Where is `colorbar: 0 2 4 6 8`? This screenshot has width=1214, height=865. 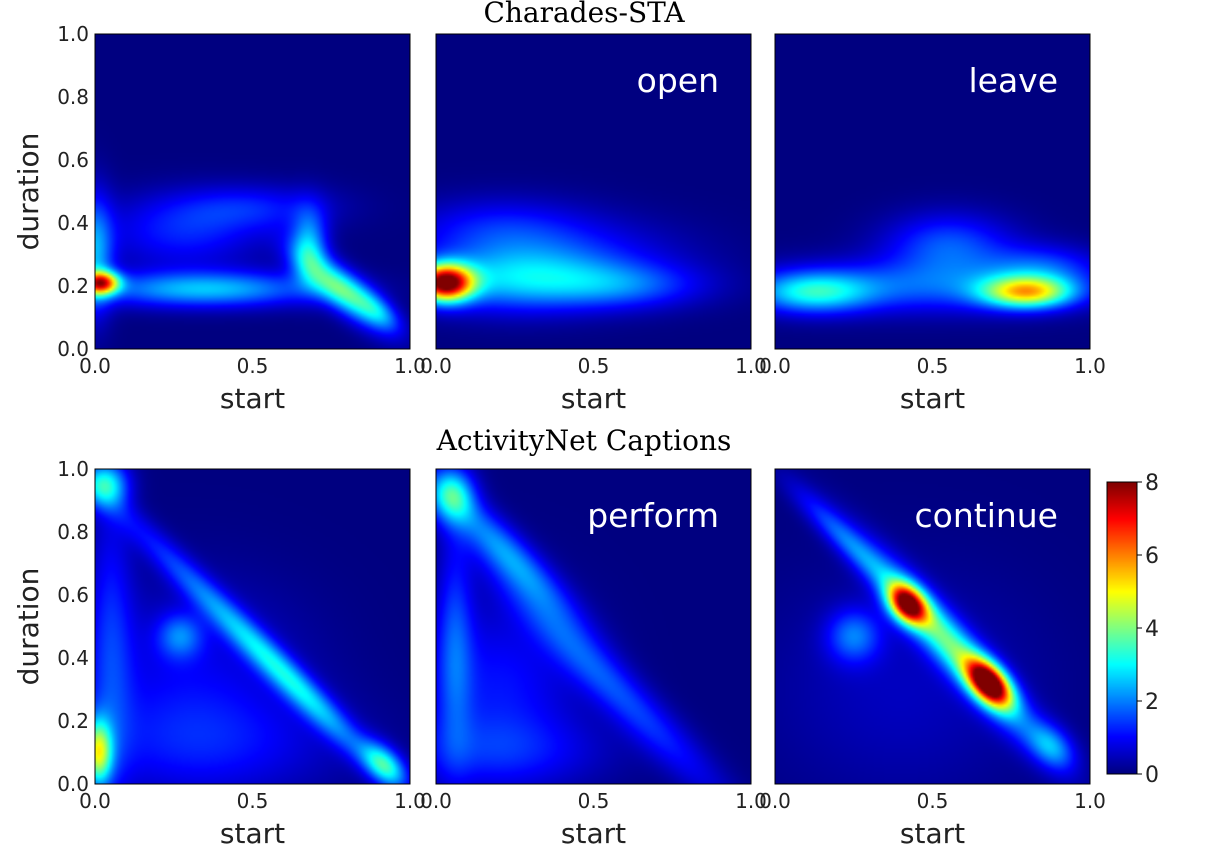 colorbar: 0 2 4 6 8 is located at coordinates (1132, 629).